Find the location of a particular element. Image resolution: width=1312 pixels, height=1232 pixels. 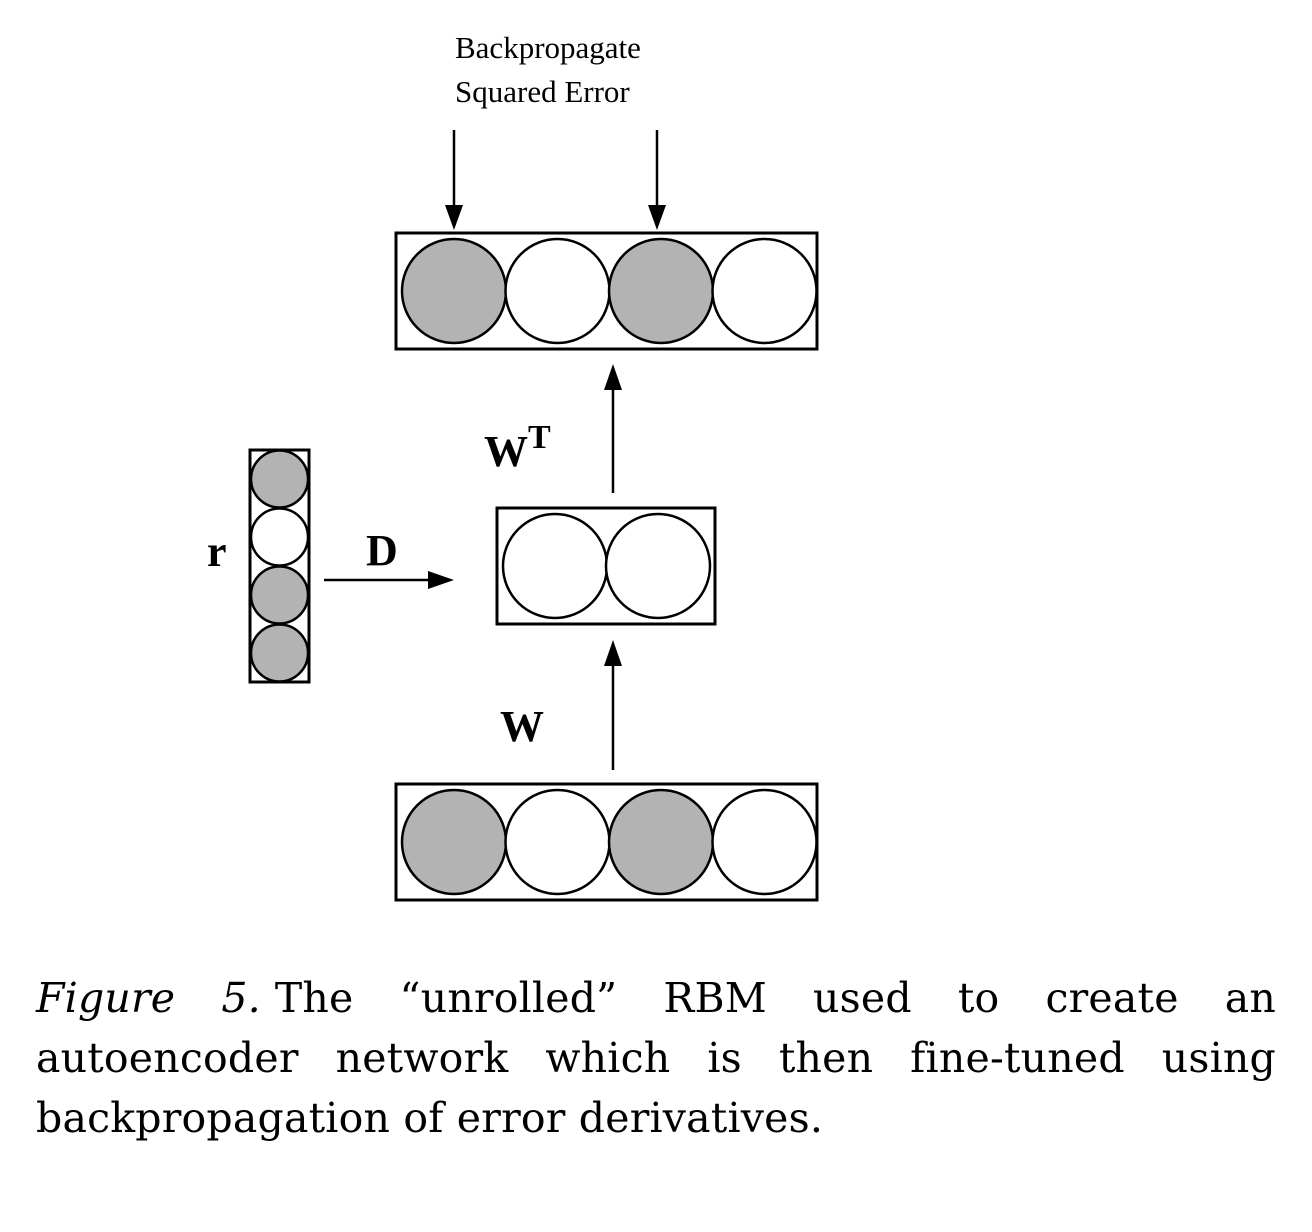

hidden-unit-2-empty is located at coordinates (658, 566).